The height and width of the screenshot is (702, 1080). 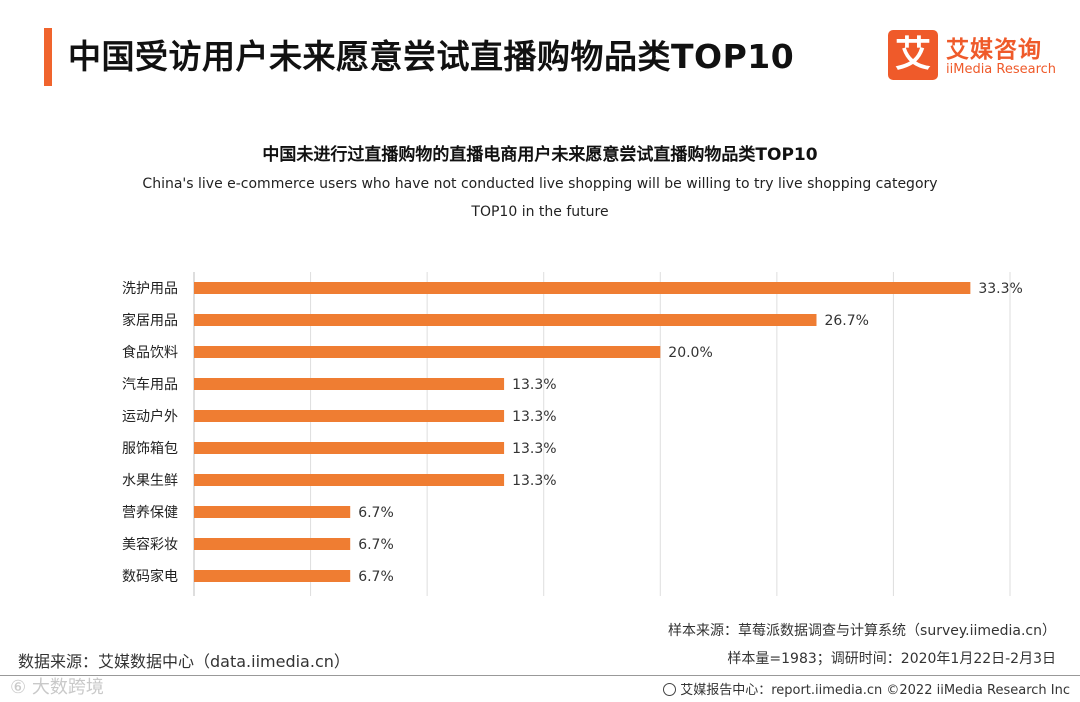 I want to click on sample-source: 样本来源：草莓派数据调查与计算系统（survey.iimedia.cn）, so click(x=862, y=631).